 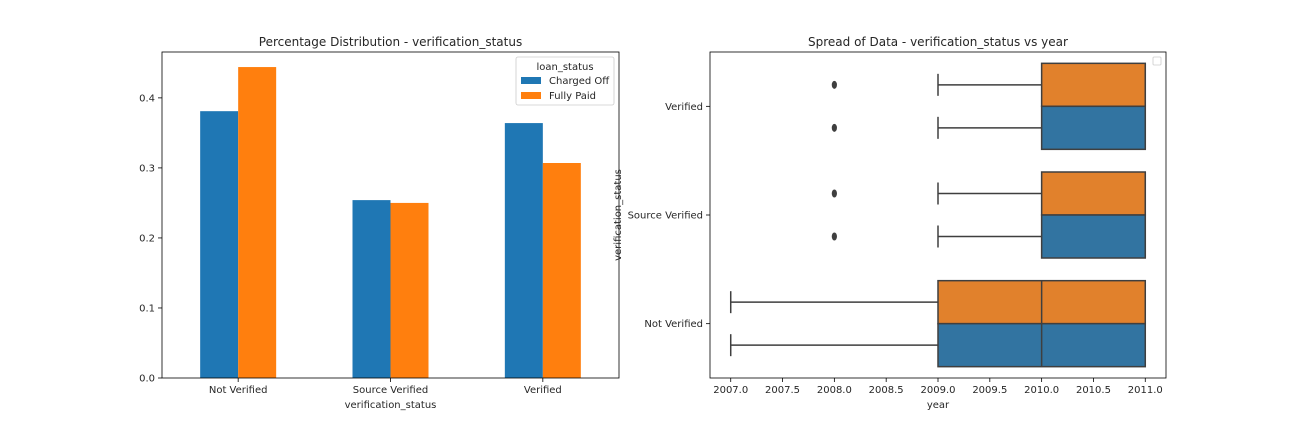 What do you see at coordinates (238, 390) in the screenshot?
I see `x-tick-label-not-verified: Not Verified` at bounding box center [238, 390].